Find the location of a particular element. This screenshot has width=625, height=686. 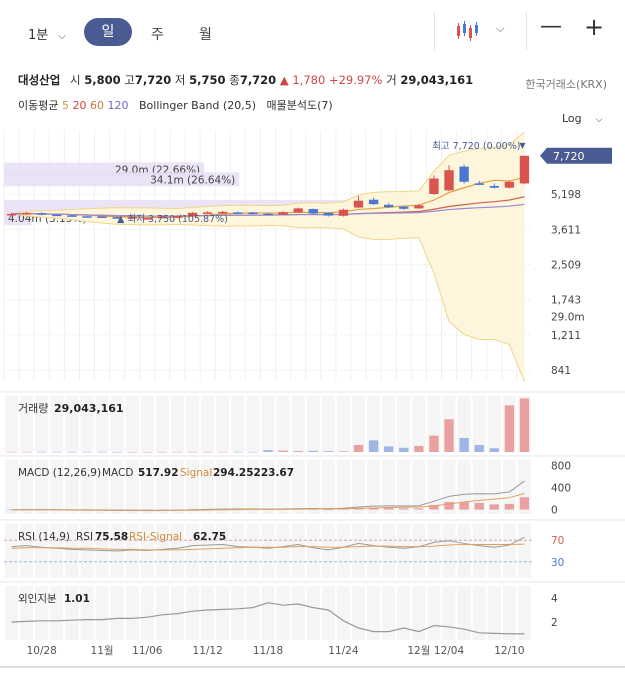

last-price-tag is located at coordinates (576, 155).